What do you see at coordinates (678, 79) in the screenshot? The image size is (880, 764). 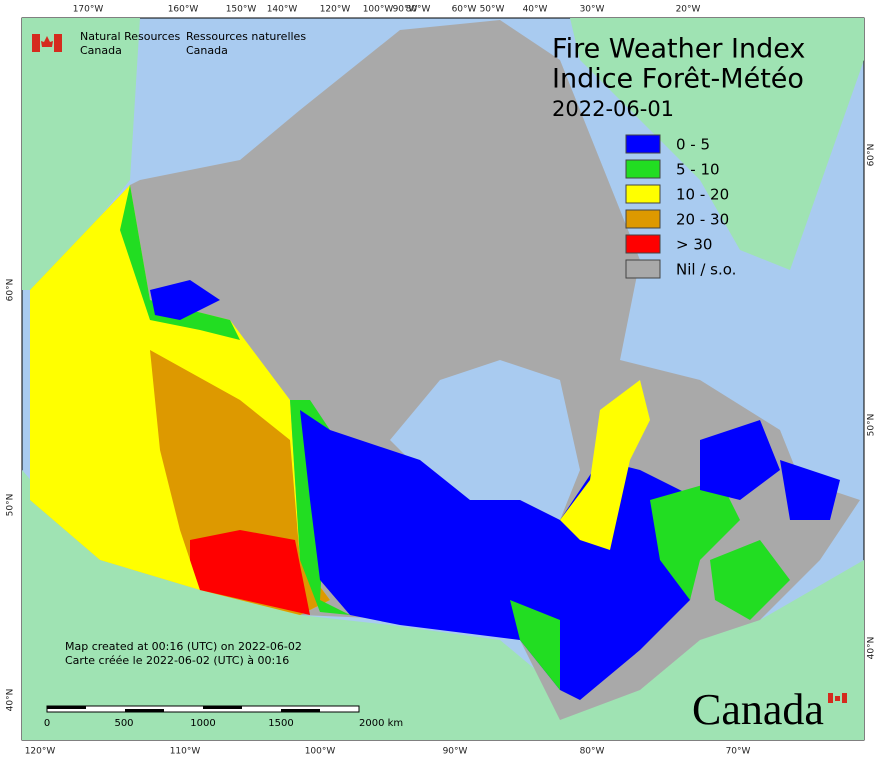 I see `title-fr: Indice Forêt-Météo` at bounding box center [678, 79].